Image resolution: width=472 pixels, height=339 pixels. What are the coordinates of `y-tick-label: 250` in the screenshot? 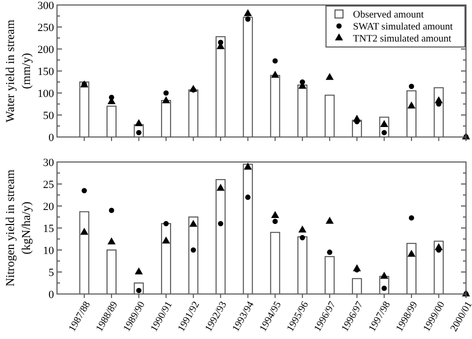 It's located at (46, 28).